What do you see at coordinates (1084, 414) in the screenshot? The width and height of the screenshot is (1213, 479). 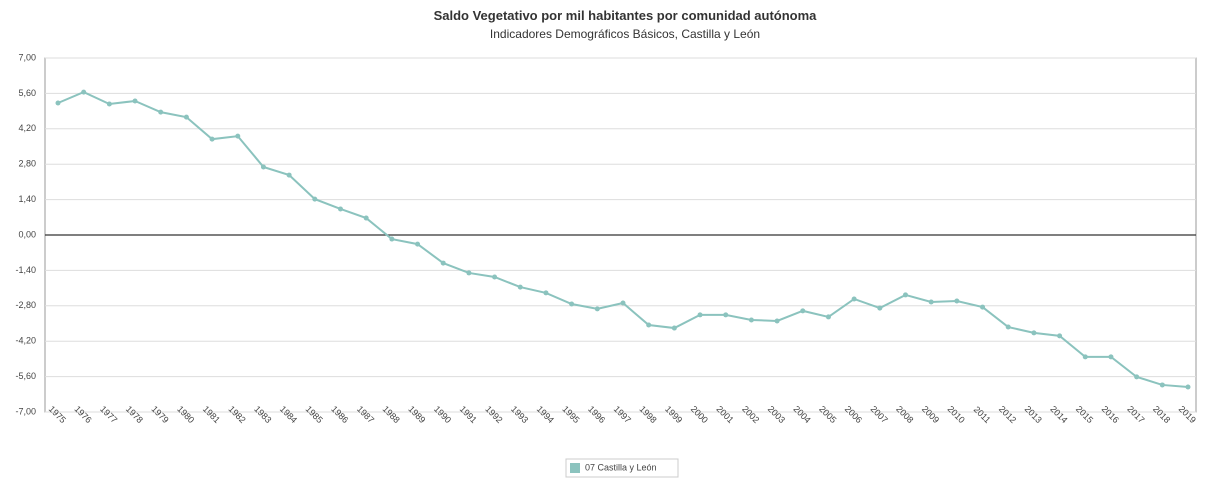 I see `x-tick-label: 2015` at bounding box center [1084, 414].